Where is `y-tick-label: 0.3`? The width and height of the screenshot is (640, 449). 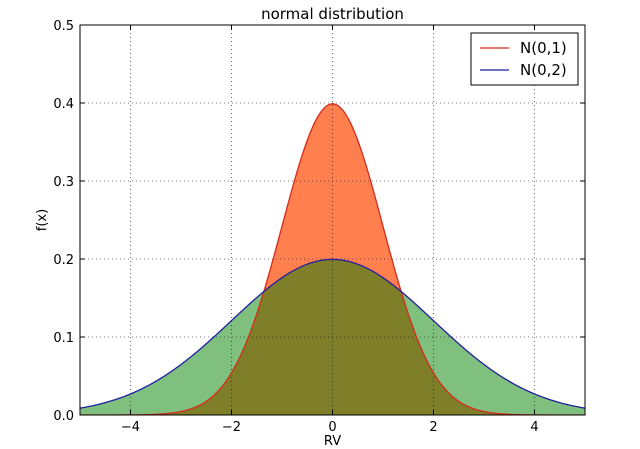 y-tick-label: 0.3 is located at coordinates (63, 182).